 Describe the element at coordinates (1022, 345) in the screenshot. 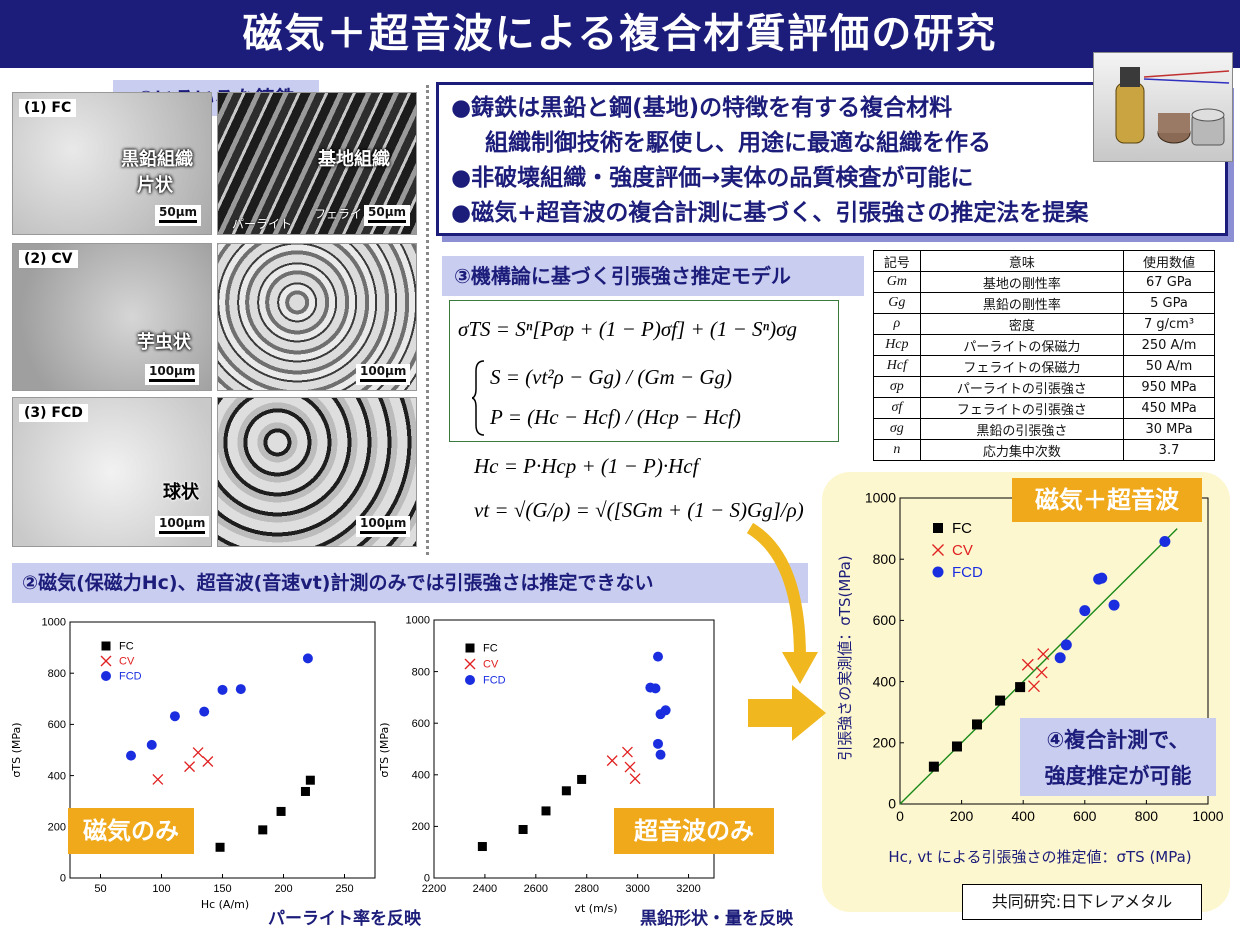

I see `meaning-cell: パーライトの保磁力` at that location.